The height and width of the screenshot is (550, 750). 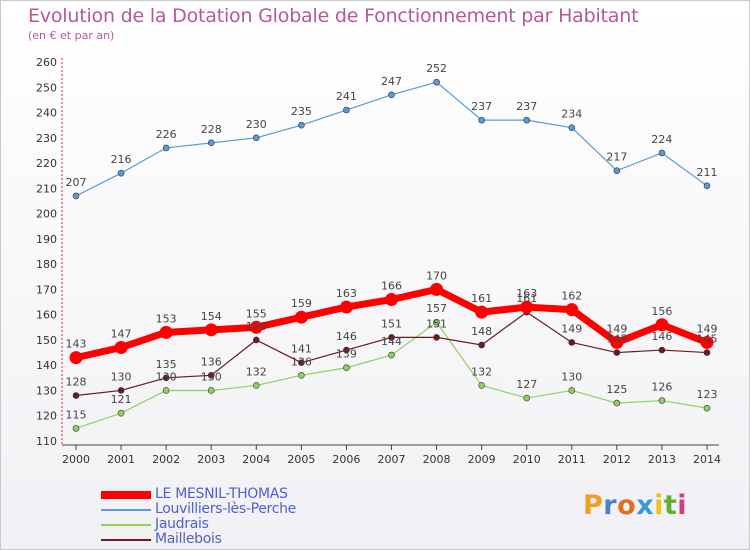 I want to click on y-tick-label: 220, so click(x=46, y=163).